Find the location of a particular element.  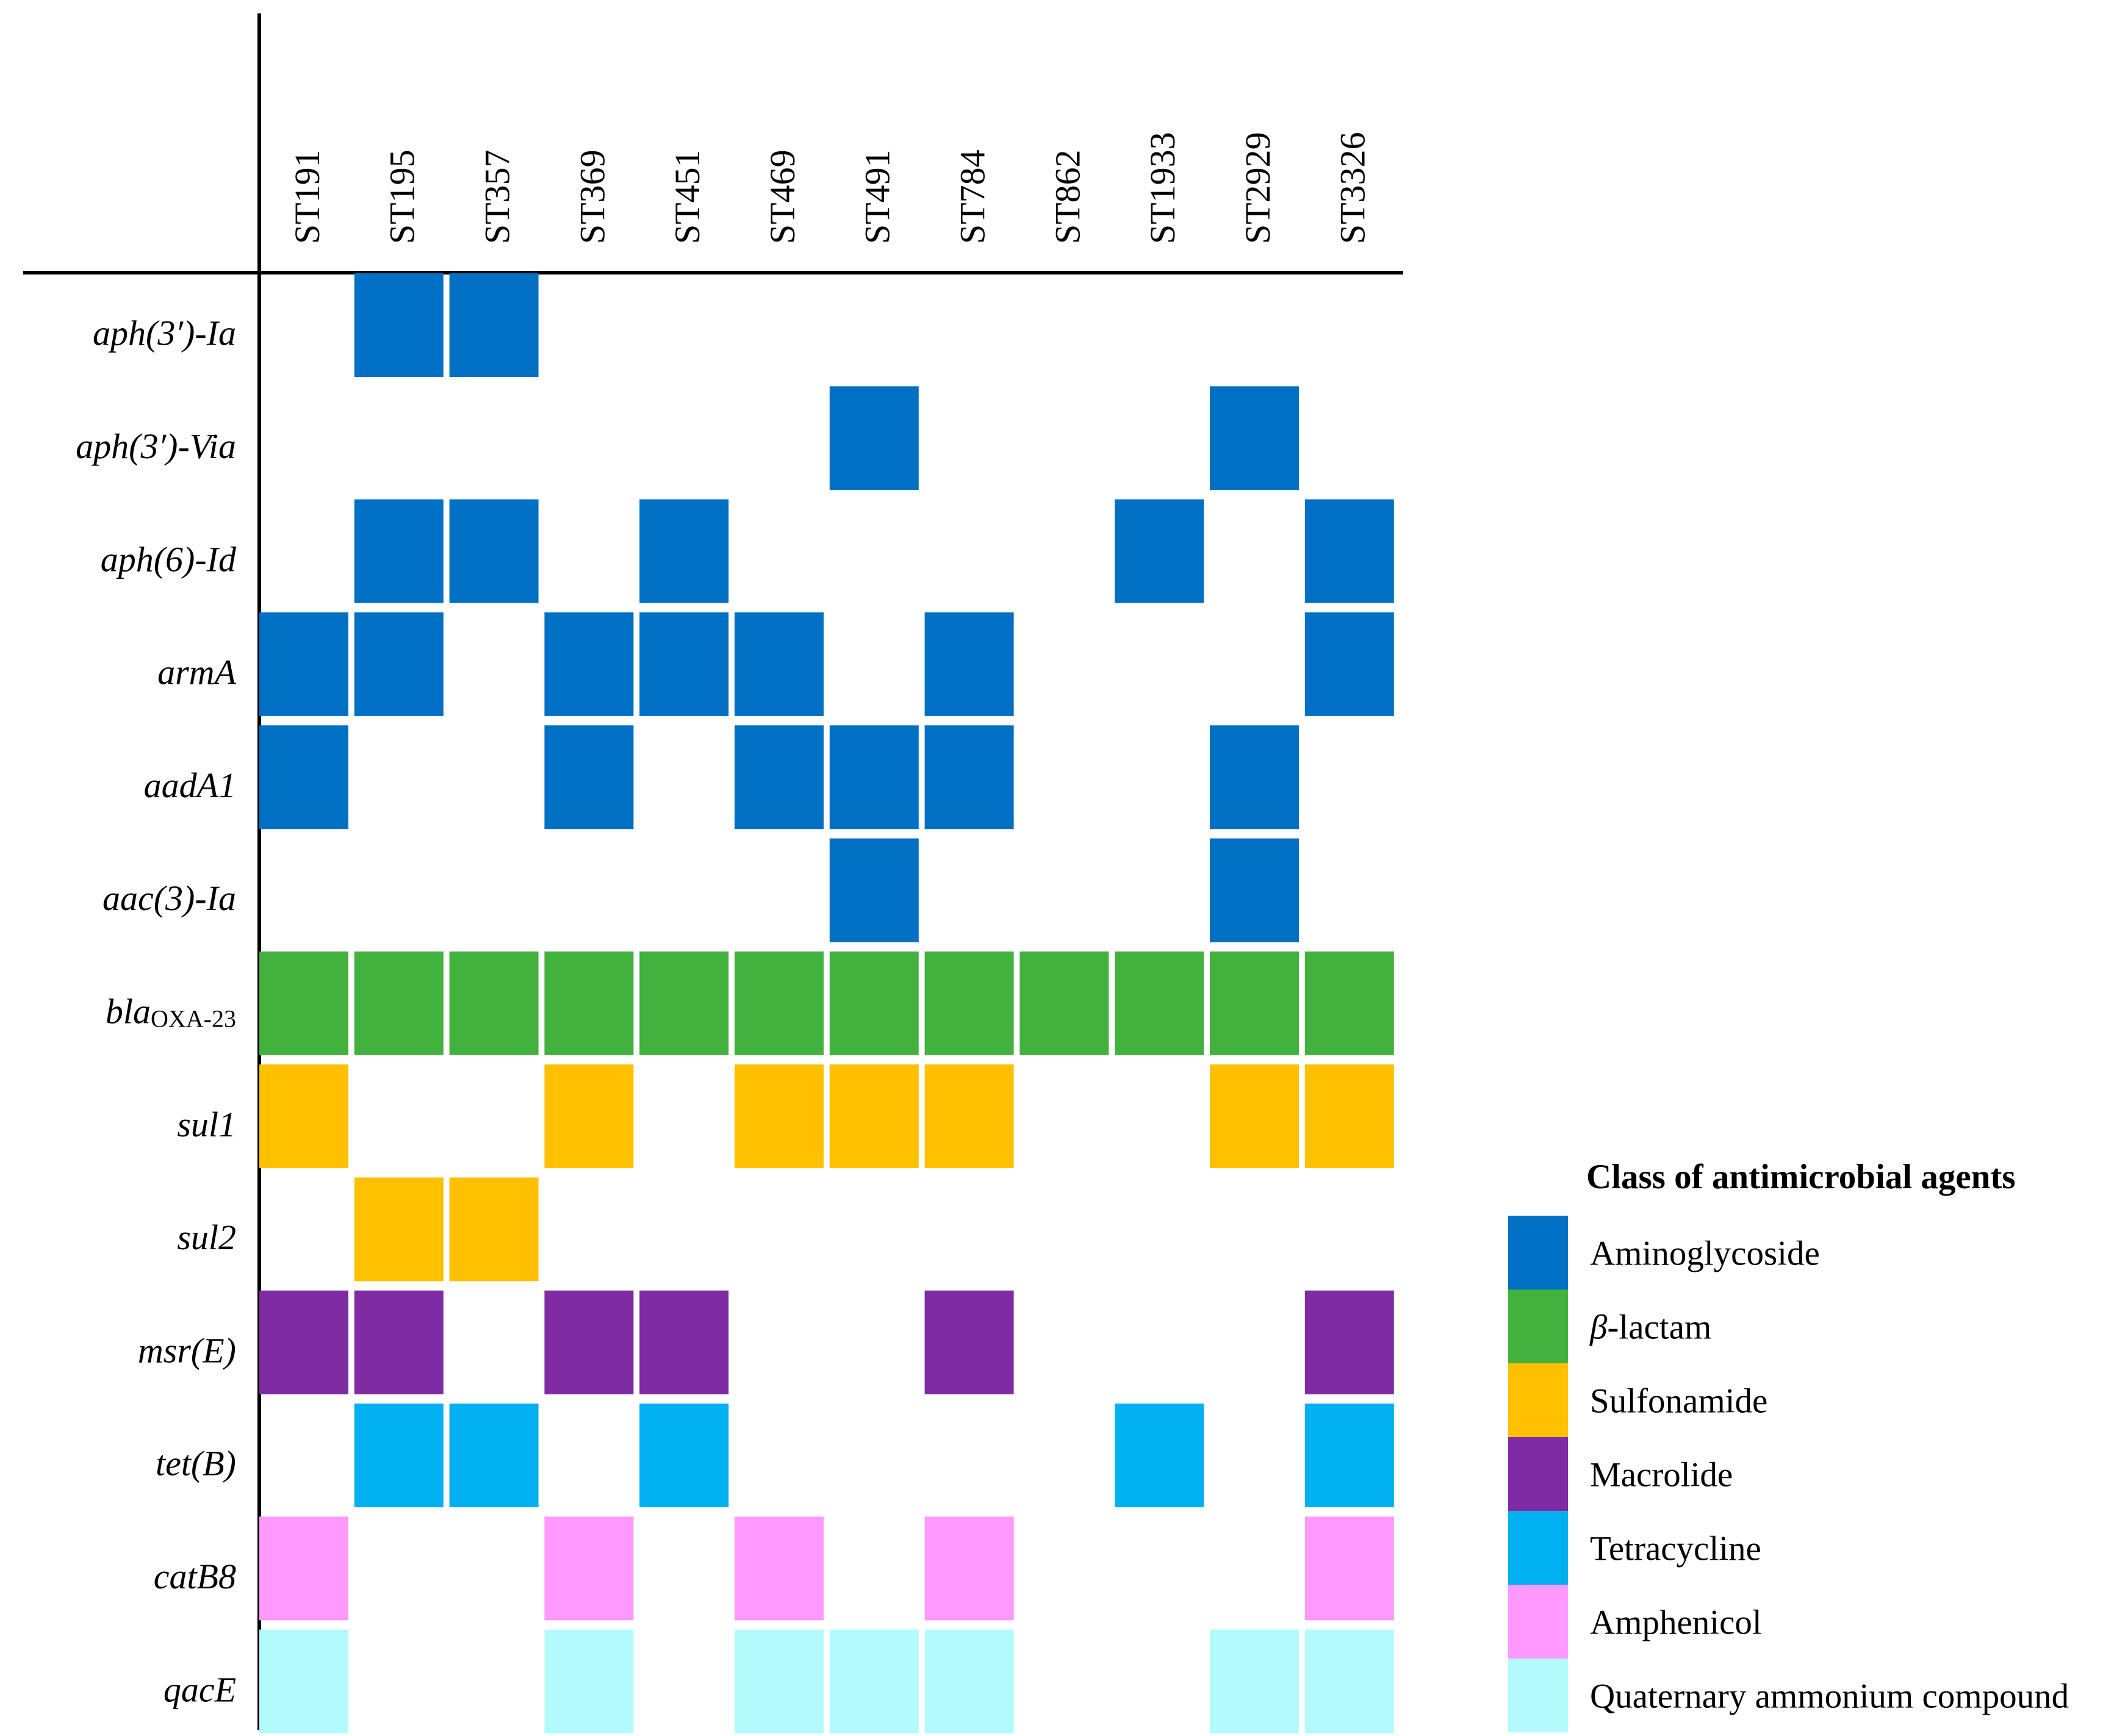

row-label: catB8 is located at coordinates (195, 1576).